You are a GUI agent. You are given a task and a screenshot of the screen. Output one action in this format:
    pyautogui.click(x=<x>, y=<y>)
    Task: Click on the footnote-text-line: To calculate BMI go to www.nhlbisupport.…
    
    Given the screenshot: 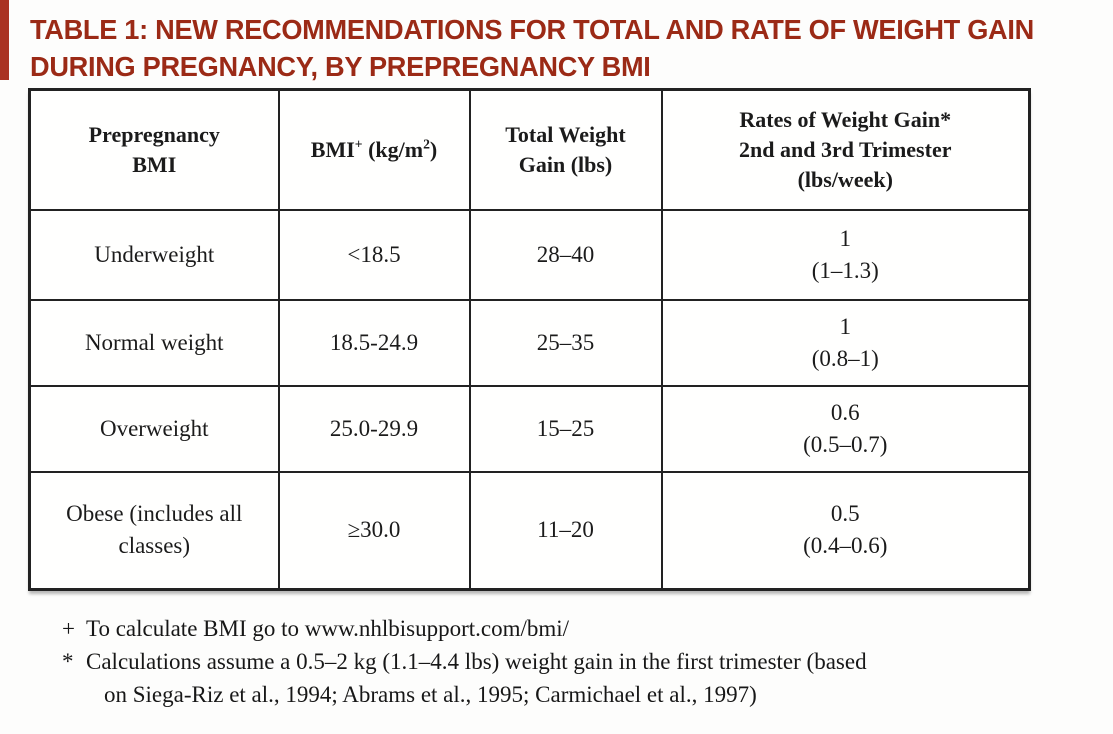 What is the action you would take?
    pyautogui.click(x=328, y=628)
    